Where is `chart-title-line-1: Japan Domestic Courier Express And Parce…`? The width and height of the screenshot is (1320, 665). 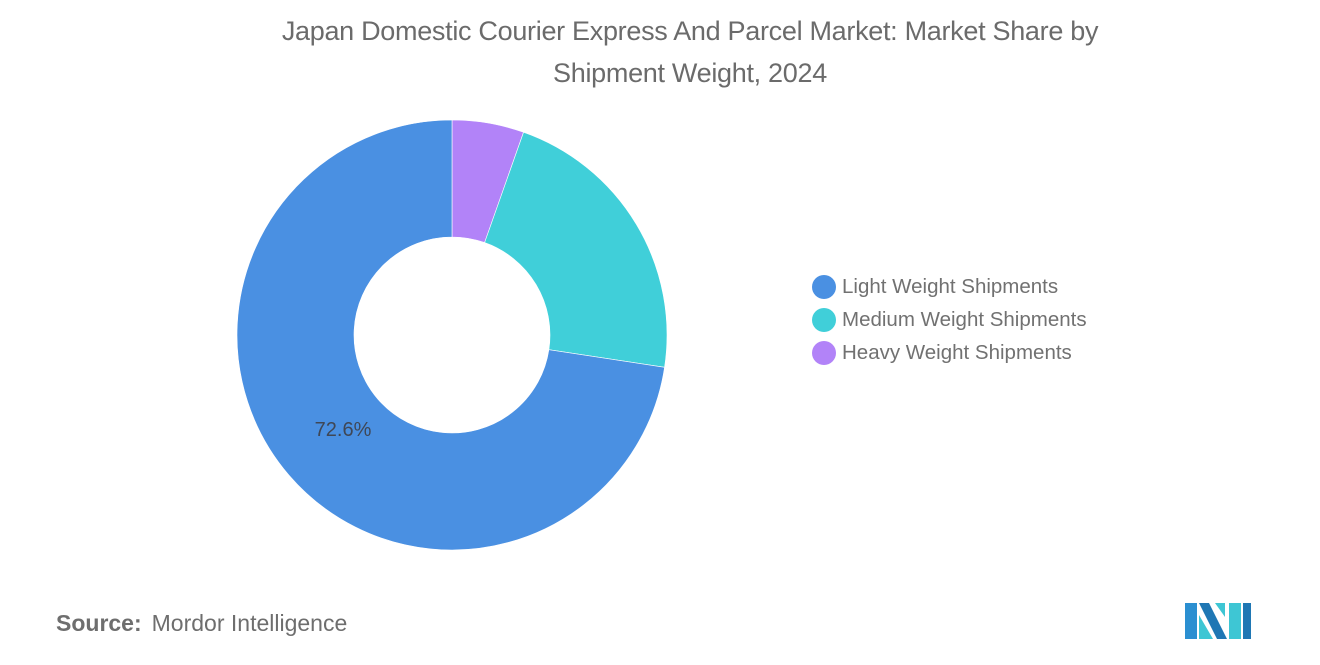 chart-title-line-1: Japan Domestic Courier Express And Parce… is located at coordinates (690, 31).